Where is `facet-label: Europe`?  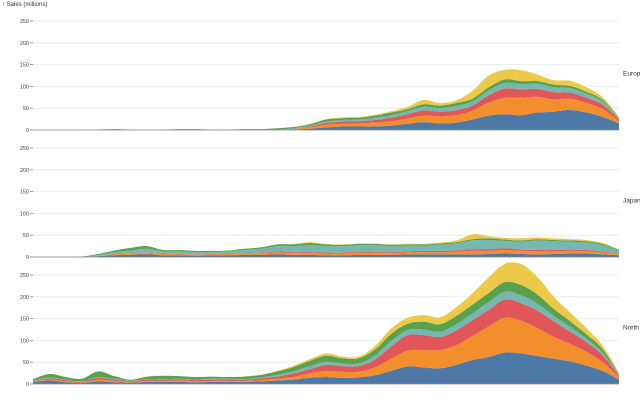 facet-label: Europe is located at coordinates (631, 74).